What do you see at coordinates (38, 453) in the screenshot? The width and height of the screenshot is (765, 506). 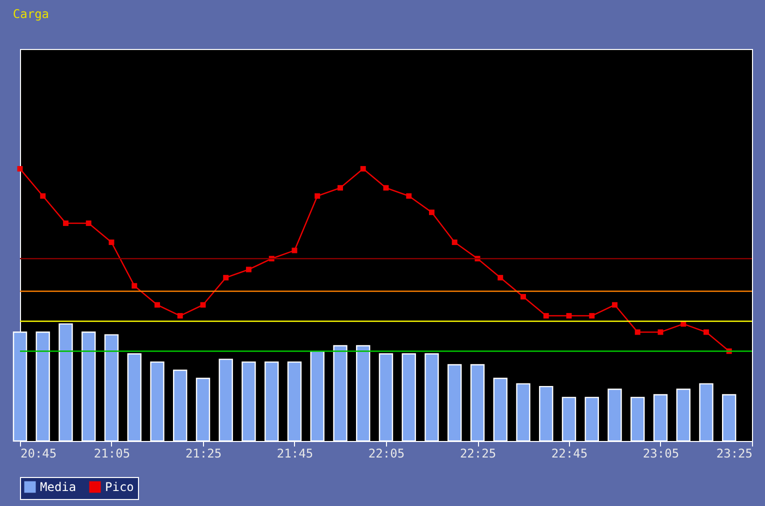 I see `x-tick-label: 20:45` at bounding box center [38, 453].